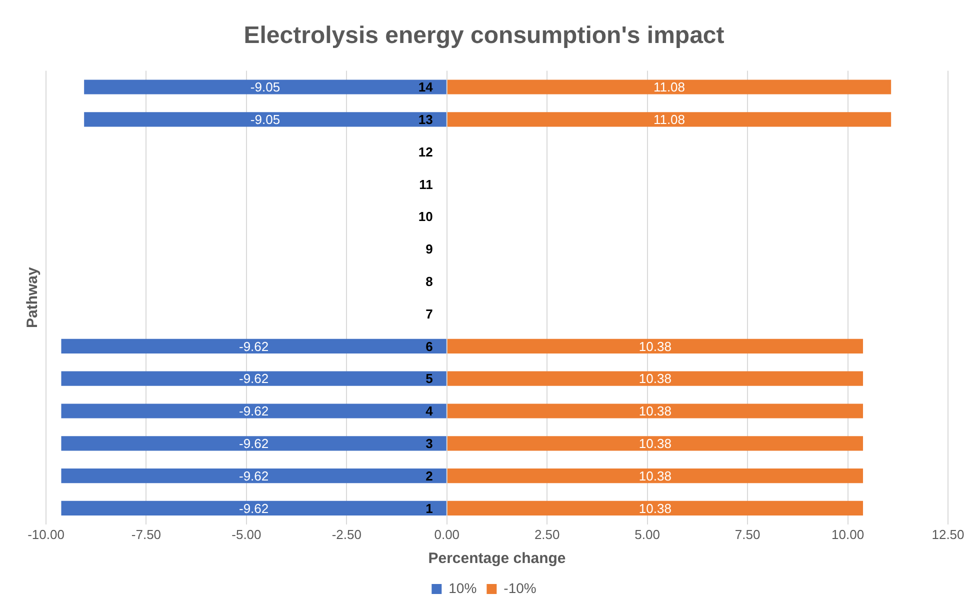 This screenshot has height=616, width=972. What do you see at coordinates (429, 378) in the screenshot?
I see `y-tick-label: 5` at bounding box center [429, 378].